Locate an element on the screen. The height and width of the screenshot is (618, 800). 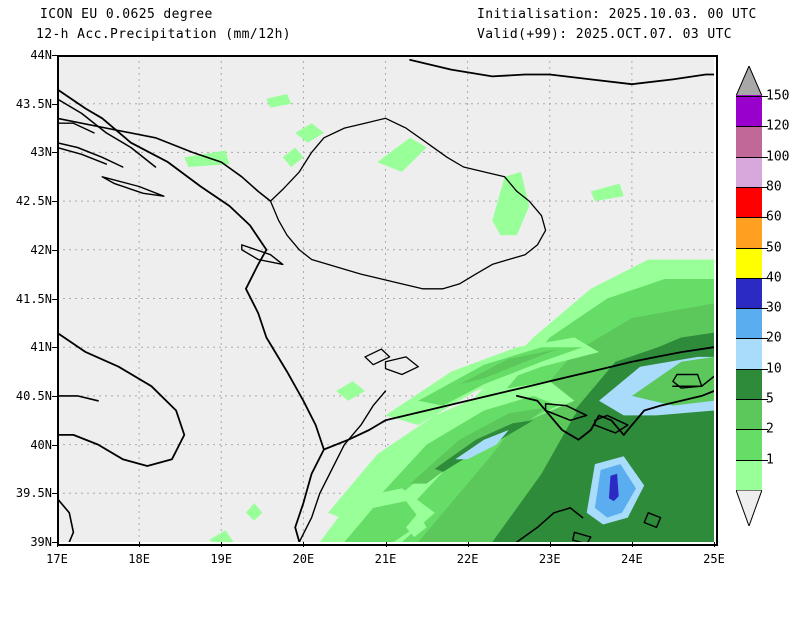
colorbar-label: 30 is located at coordinates (774, 308).